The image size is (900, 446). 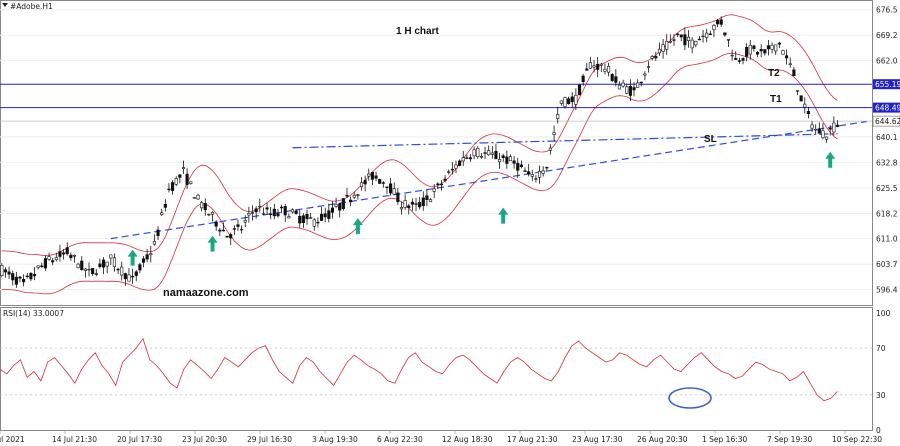 What do you see at coordinates (710, 139) in the screenshot?
I see `stop-loss-label: SL` at bounding box center [710, 139].